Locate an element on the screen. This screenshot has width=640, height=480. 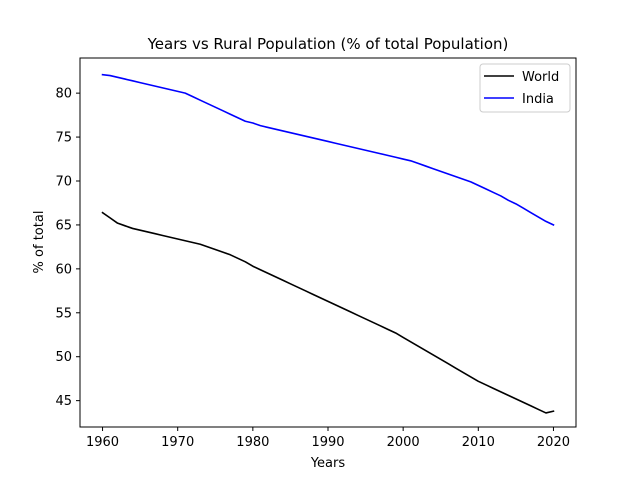
x-tick-label: 1980 is located at coordinates (252, 442).